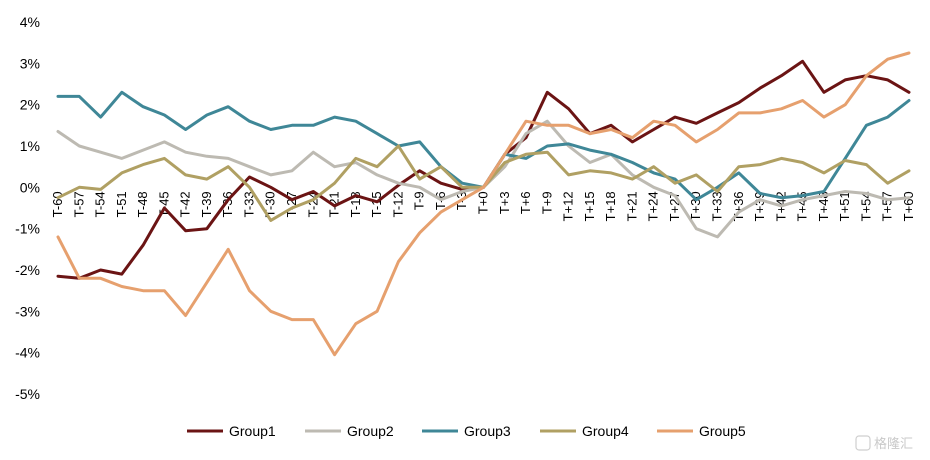 Image resolution: width=930 pixels, height=460 pixels. What do you see at coordinates (908, 206) in the screenshot?
I see `x-tick-label: T+60` at bounding box center [908, 206].